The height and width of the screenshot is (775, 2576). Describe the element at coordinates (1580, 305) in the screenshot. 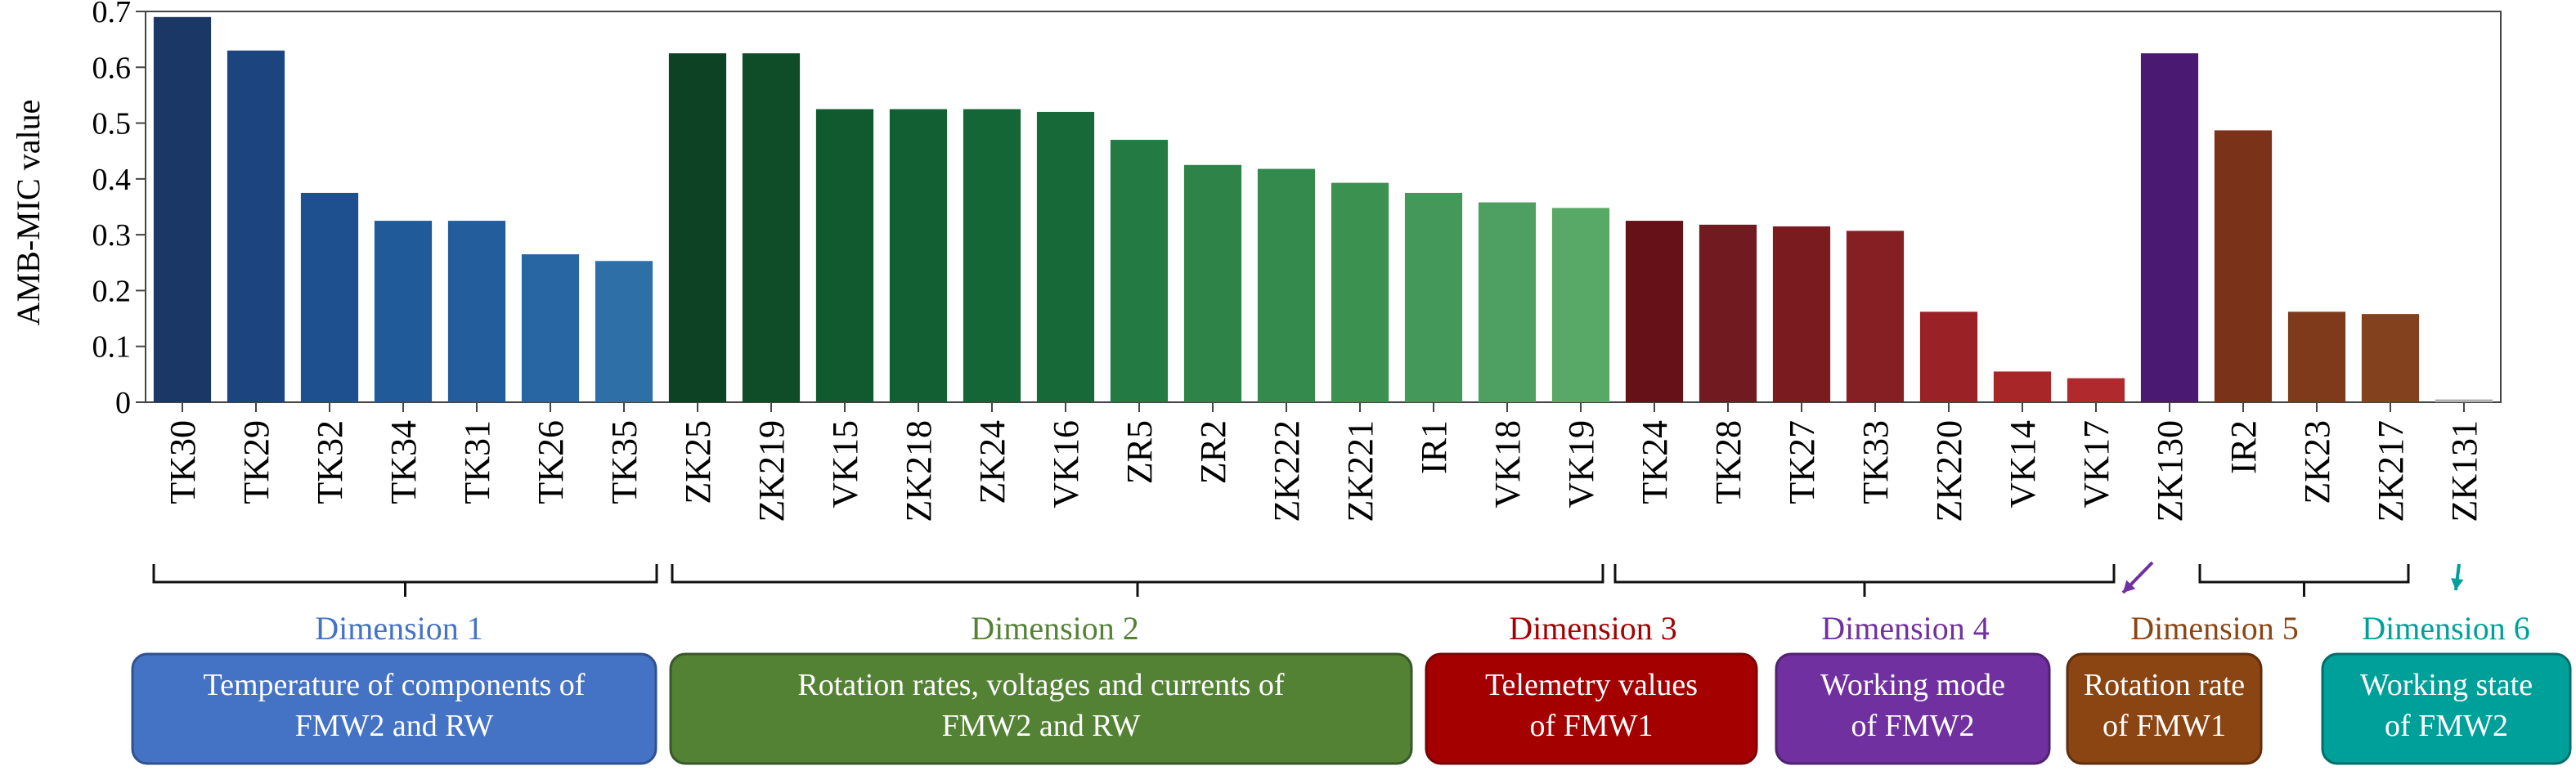

I see `bar-vk19` at that location.